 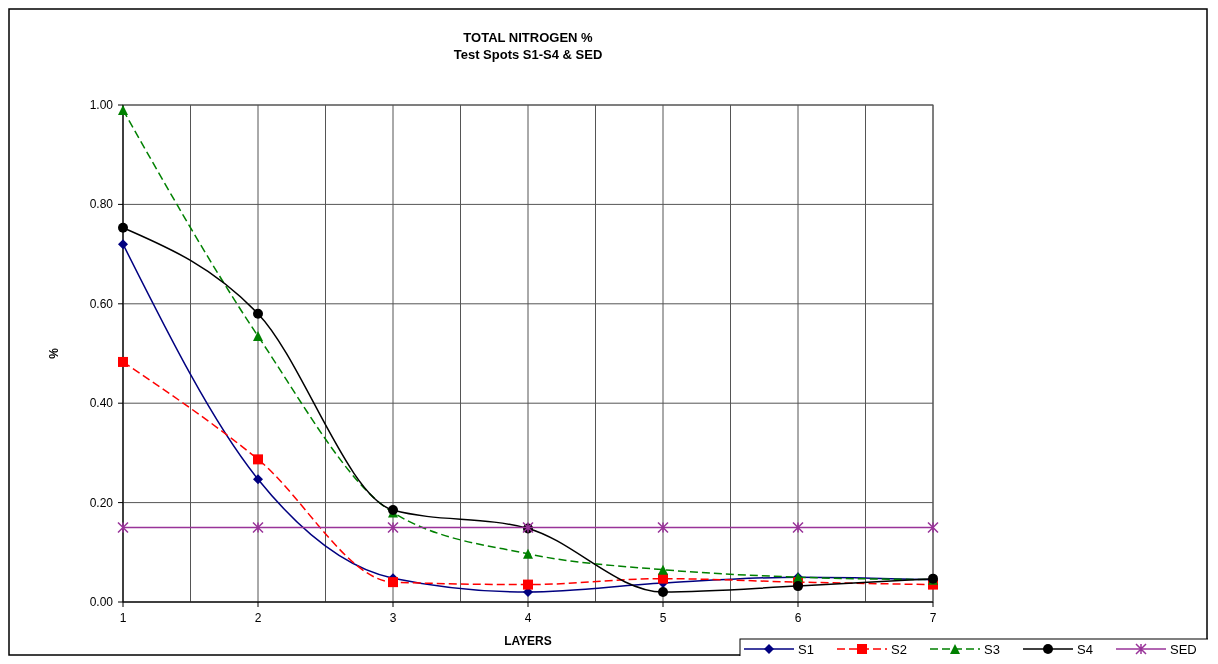 What do you see at coordinates (393, 618) in the screenshot?
I see `x-tick-label: 3` at bounding box center [393, 618].